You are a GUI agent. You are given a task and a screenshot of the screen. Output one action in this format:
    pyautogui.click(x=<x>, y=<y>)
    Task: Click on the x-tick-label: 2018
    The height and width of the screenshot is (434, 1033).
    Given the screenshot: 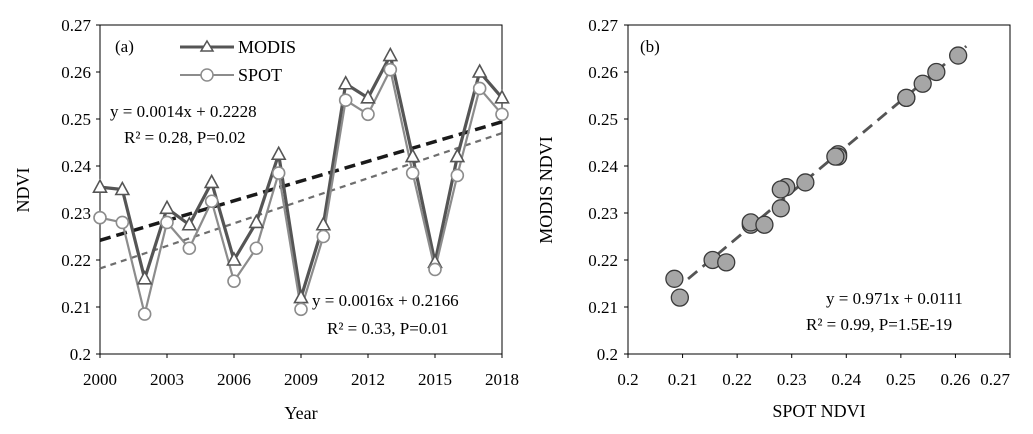 What is the action you would take?
    pyautogui.click(x=502, y=379)
    